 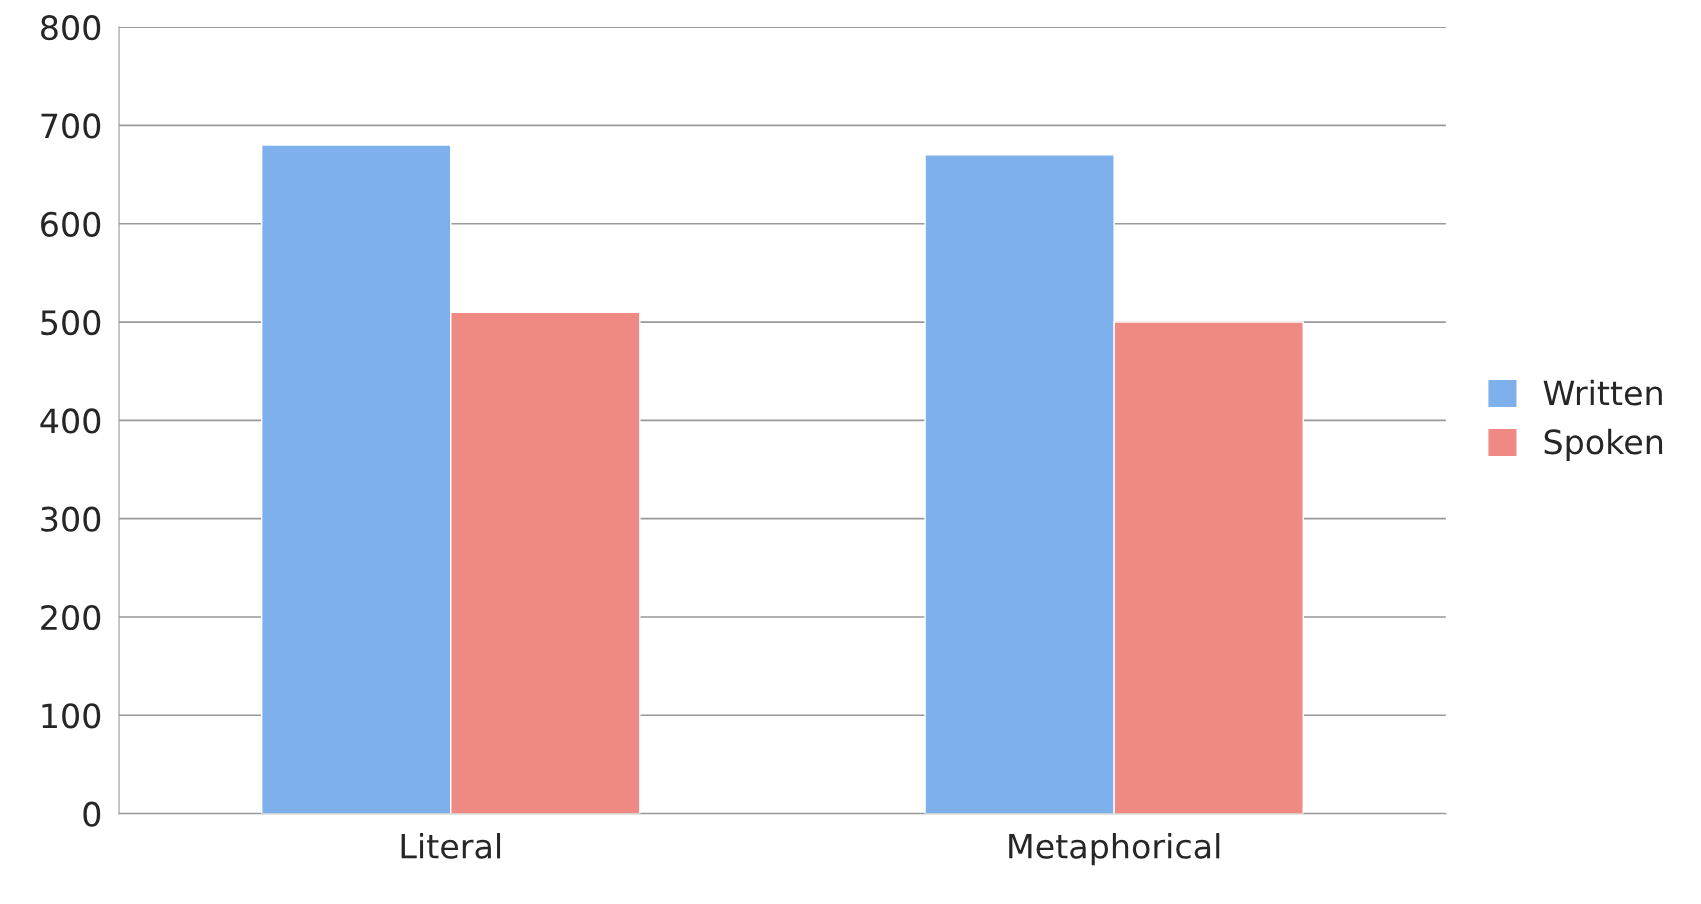 What do you see at coordinates (70, 421) in the screenshot?
I see `y-tick-label: 400` at bounding box center [70, 421].